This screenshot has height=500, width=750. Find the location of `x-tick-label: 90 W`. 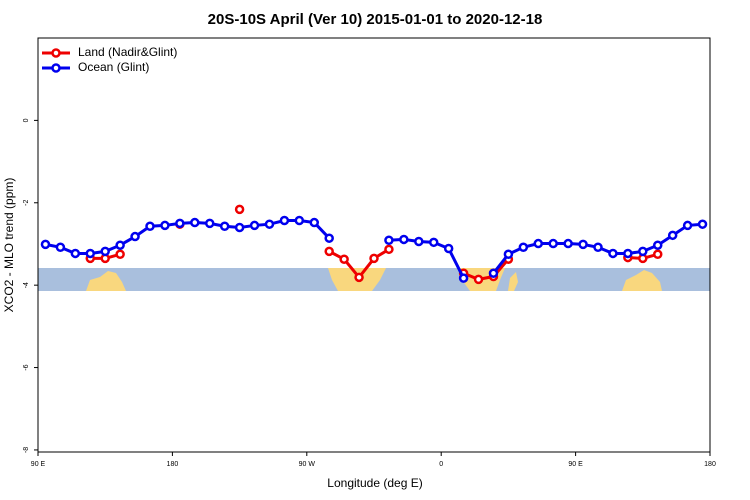

x-tick-label: 90 W is located at coordinates (307, 464).